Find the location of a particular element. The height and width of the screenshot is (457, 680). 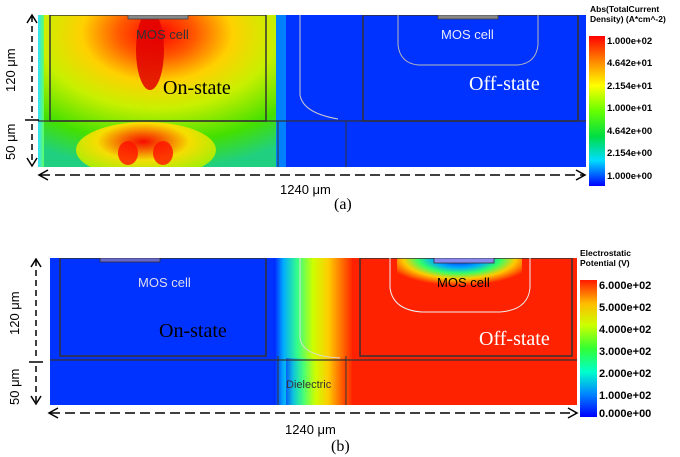

height-bottom-label-b: 50 μm is located at coordinates (14, 386).